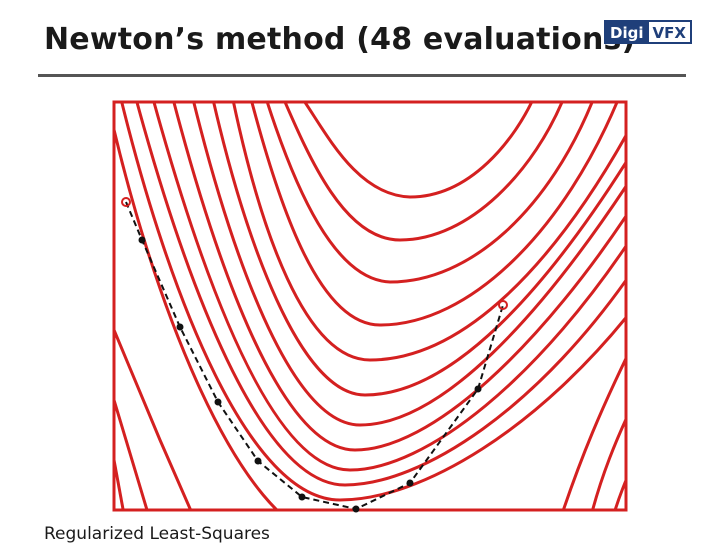  Describe the element at coordinates (340, 39) in the screenshot. I see `page-title: Newton’s method (48 evaluations)` at that location.